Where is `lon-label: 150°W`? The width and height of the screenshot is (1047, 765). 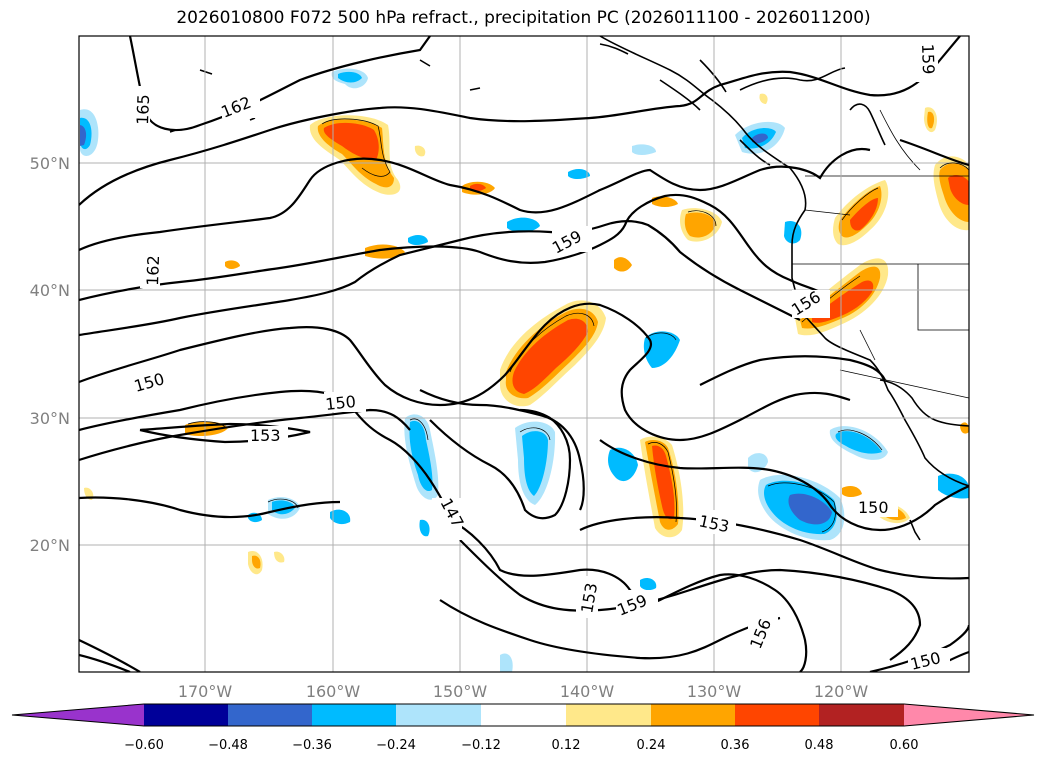
lon-label: 150°W is located at coordinates (460, 691).